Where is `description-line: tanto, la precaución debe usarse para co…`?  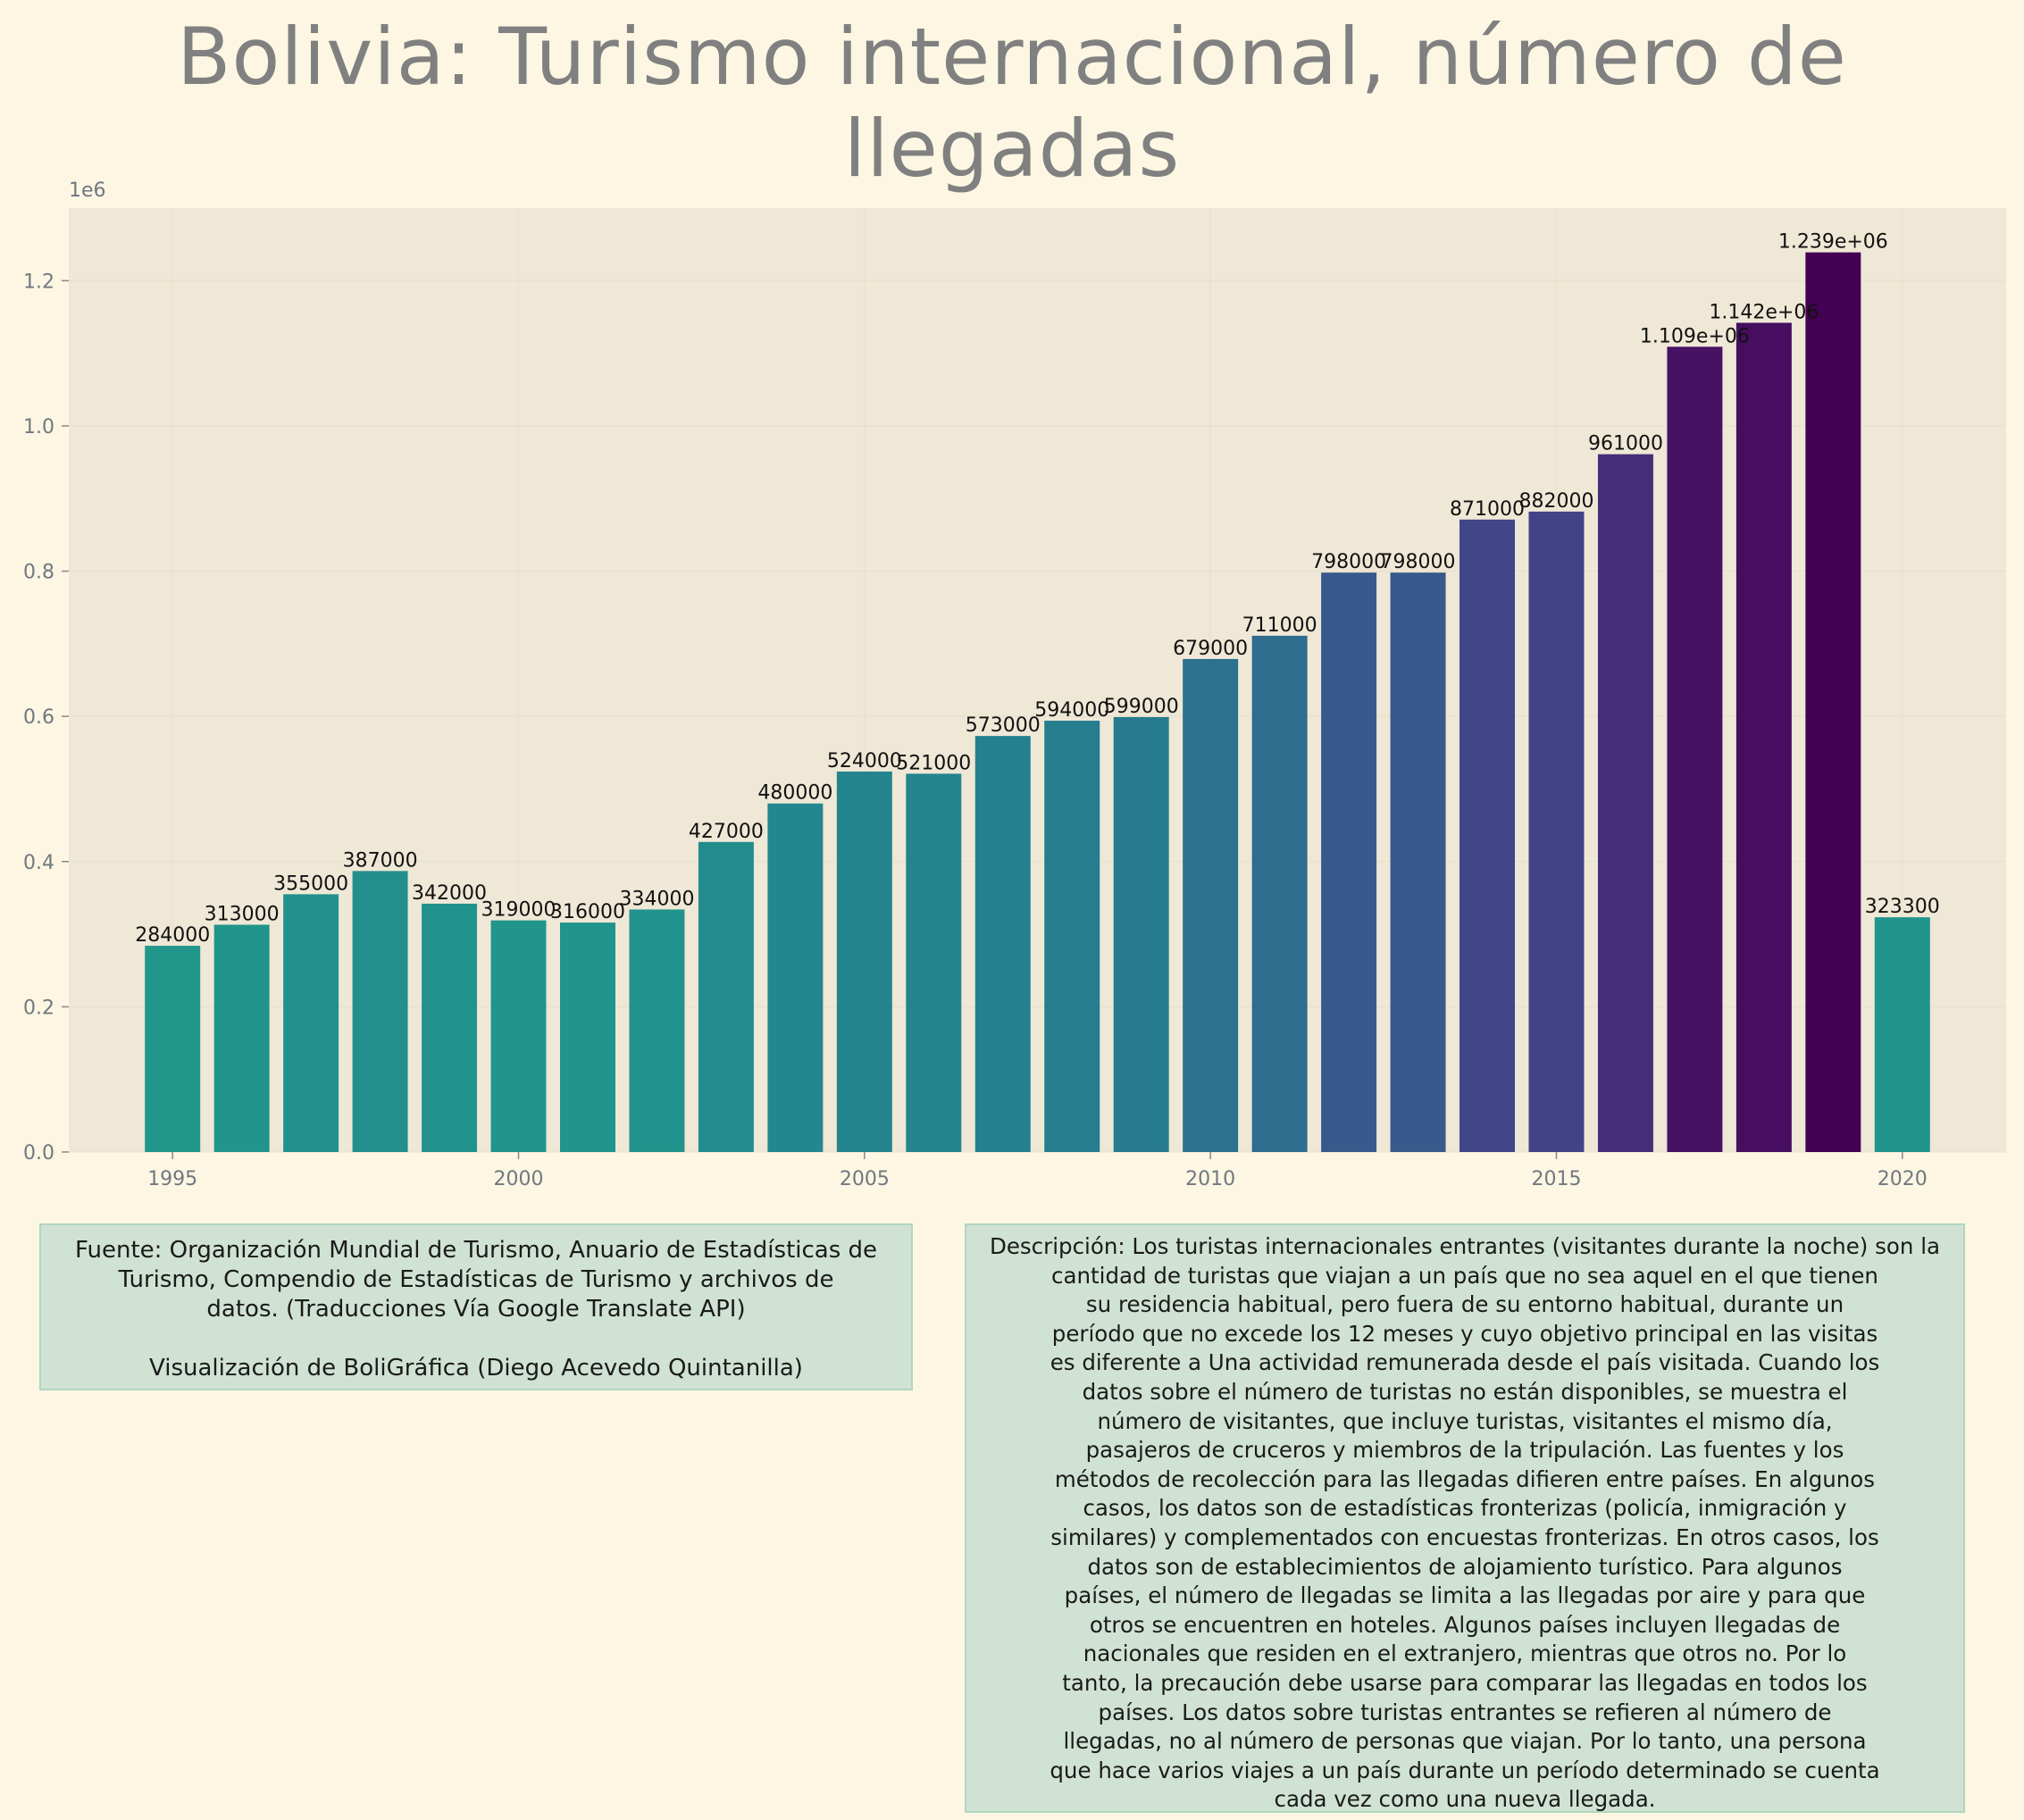 description-line: tanto, la precaución debe usarse para co… is located at coordinates (1465, 1682).